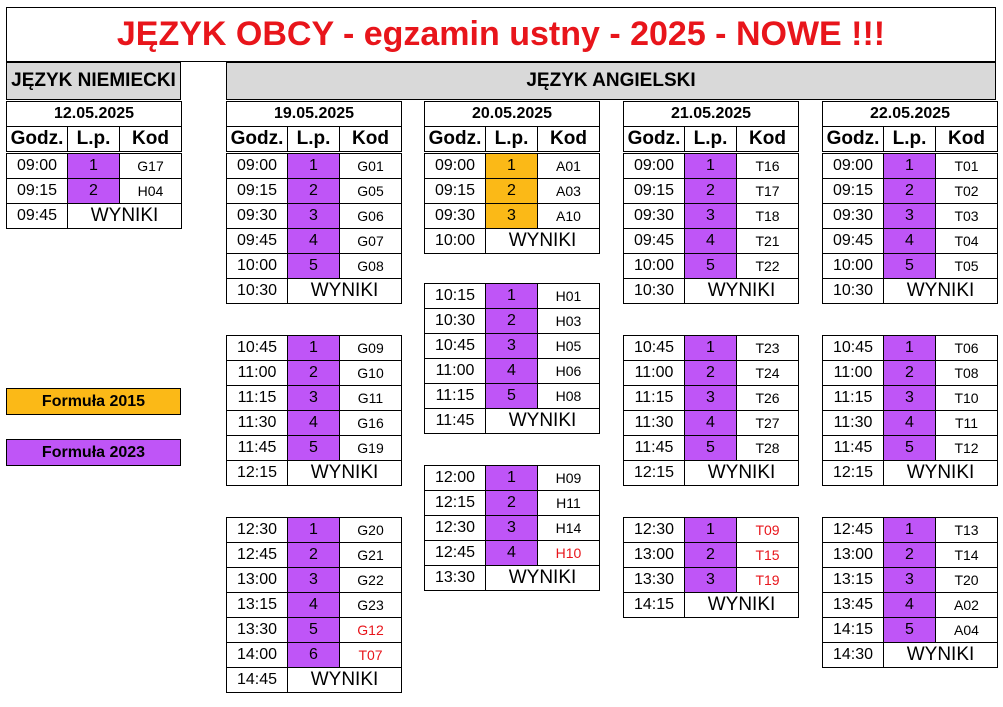  Describe the element at coordinates (767, 448) in the screenshot. I see `code-cell: T28` at that location.